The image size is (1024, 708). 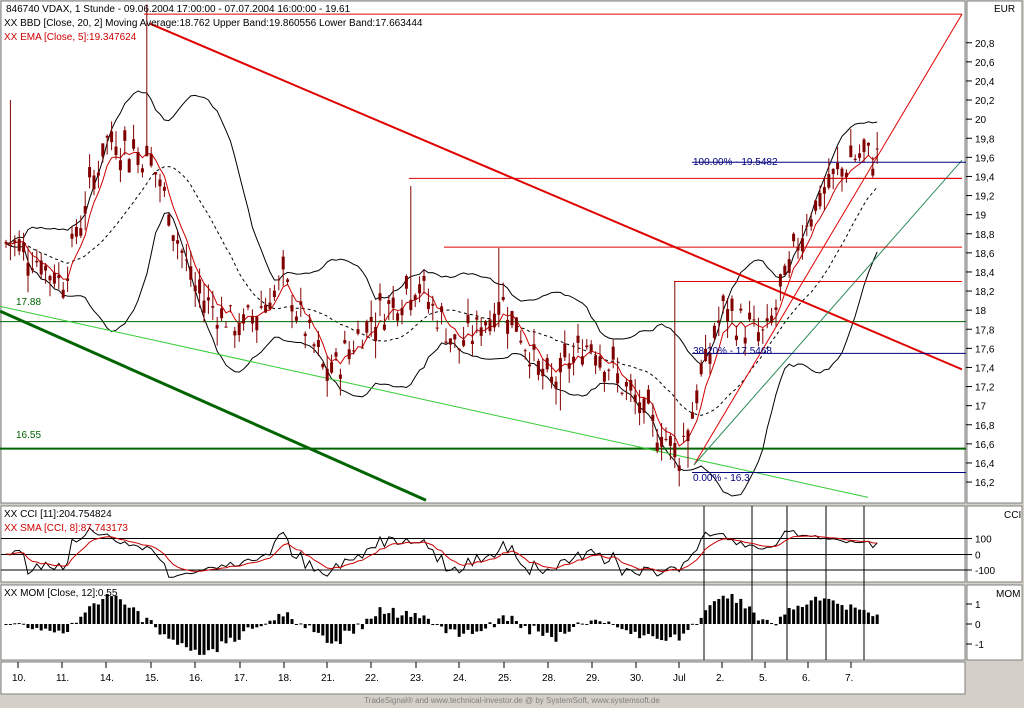 I want to click on mom-axis, so click(x=994, y=622).